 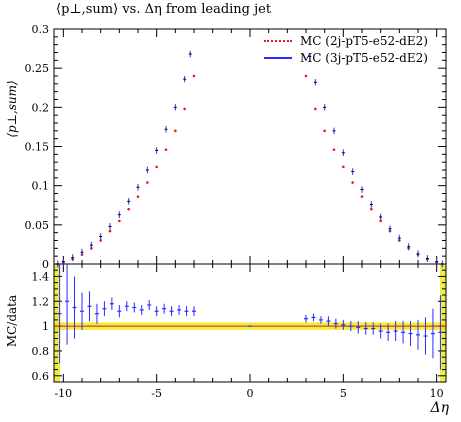 What do you see at coordinates (278, 40) in the screenshot?
I see `legend-swatch-2j` at bounding box center [278, 40].